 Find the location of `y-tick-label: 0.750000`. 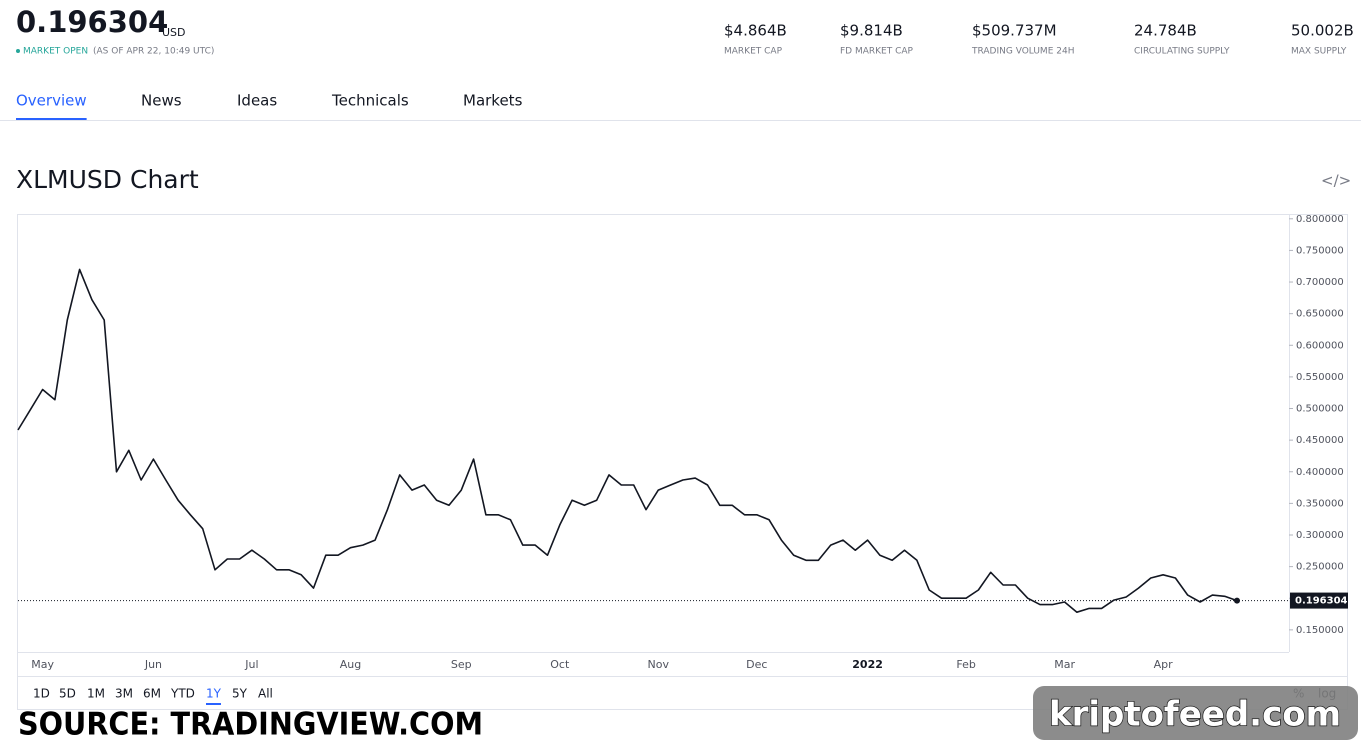

y-tick-label: 0.750000 is located at coordinates (1320, 250).